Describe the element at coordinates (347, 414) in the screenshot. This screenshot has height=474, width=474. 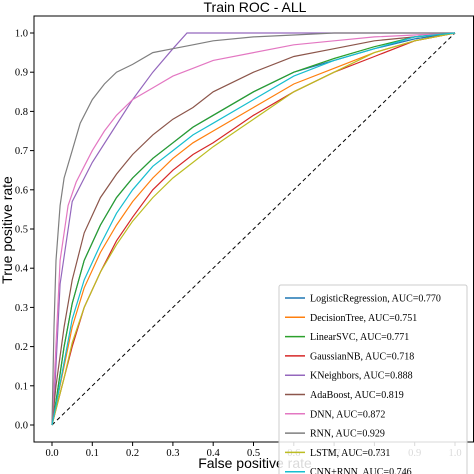
I see `legend-label-6: DNN, AUC=0.872` at that location.